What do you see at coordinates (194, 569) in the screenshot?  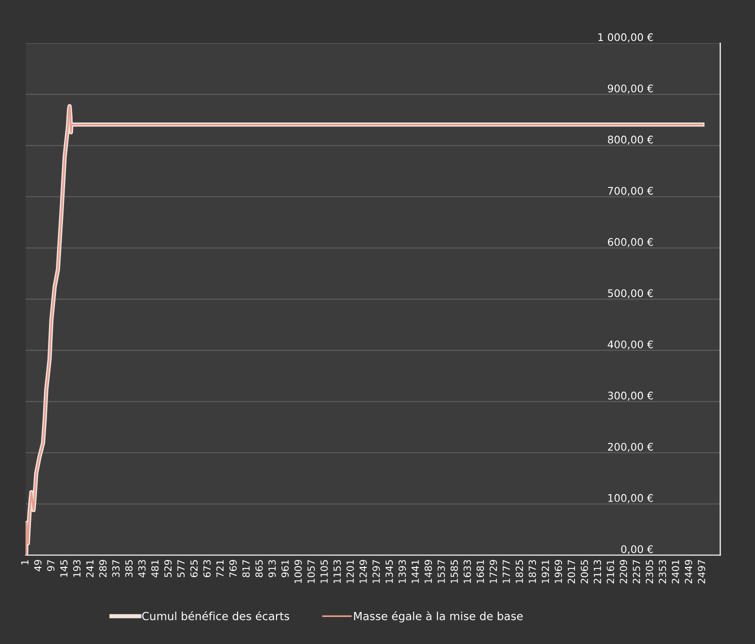 I see `x-tick-label: 625` at bounding box center [194, 569].